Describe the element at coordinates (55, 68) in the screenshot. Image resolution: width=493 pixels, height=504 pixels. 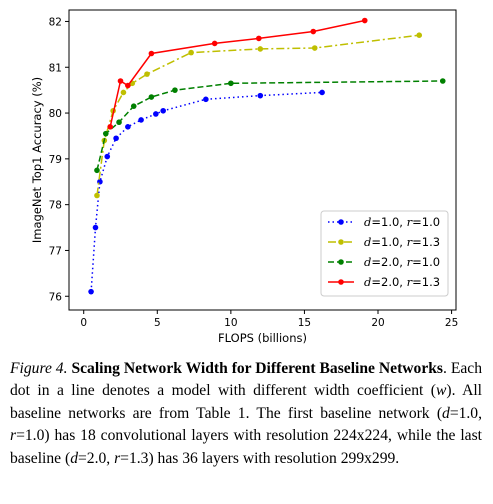
I see `y-tick-label: 81` at that location.